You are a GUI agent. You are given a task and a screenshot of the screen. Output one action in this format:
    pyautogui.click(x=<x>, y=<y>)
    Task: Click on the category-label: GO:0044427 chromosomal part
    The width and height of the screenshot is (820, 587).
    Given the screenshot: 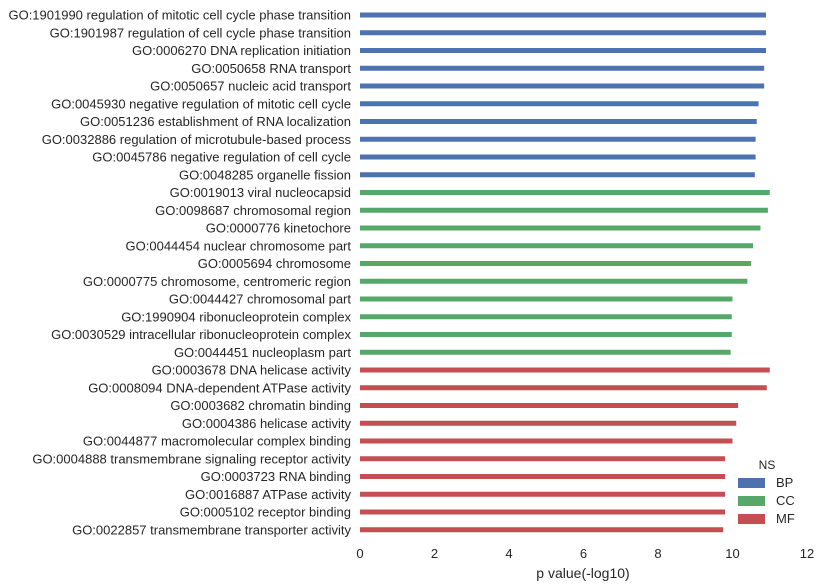 What is the action you would take?
    pyautogui.click(x=260, y=299)
    